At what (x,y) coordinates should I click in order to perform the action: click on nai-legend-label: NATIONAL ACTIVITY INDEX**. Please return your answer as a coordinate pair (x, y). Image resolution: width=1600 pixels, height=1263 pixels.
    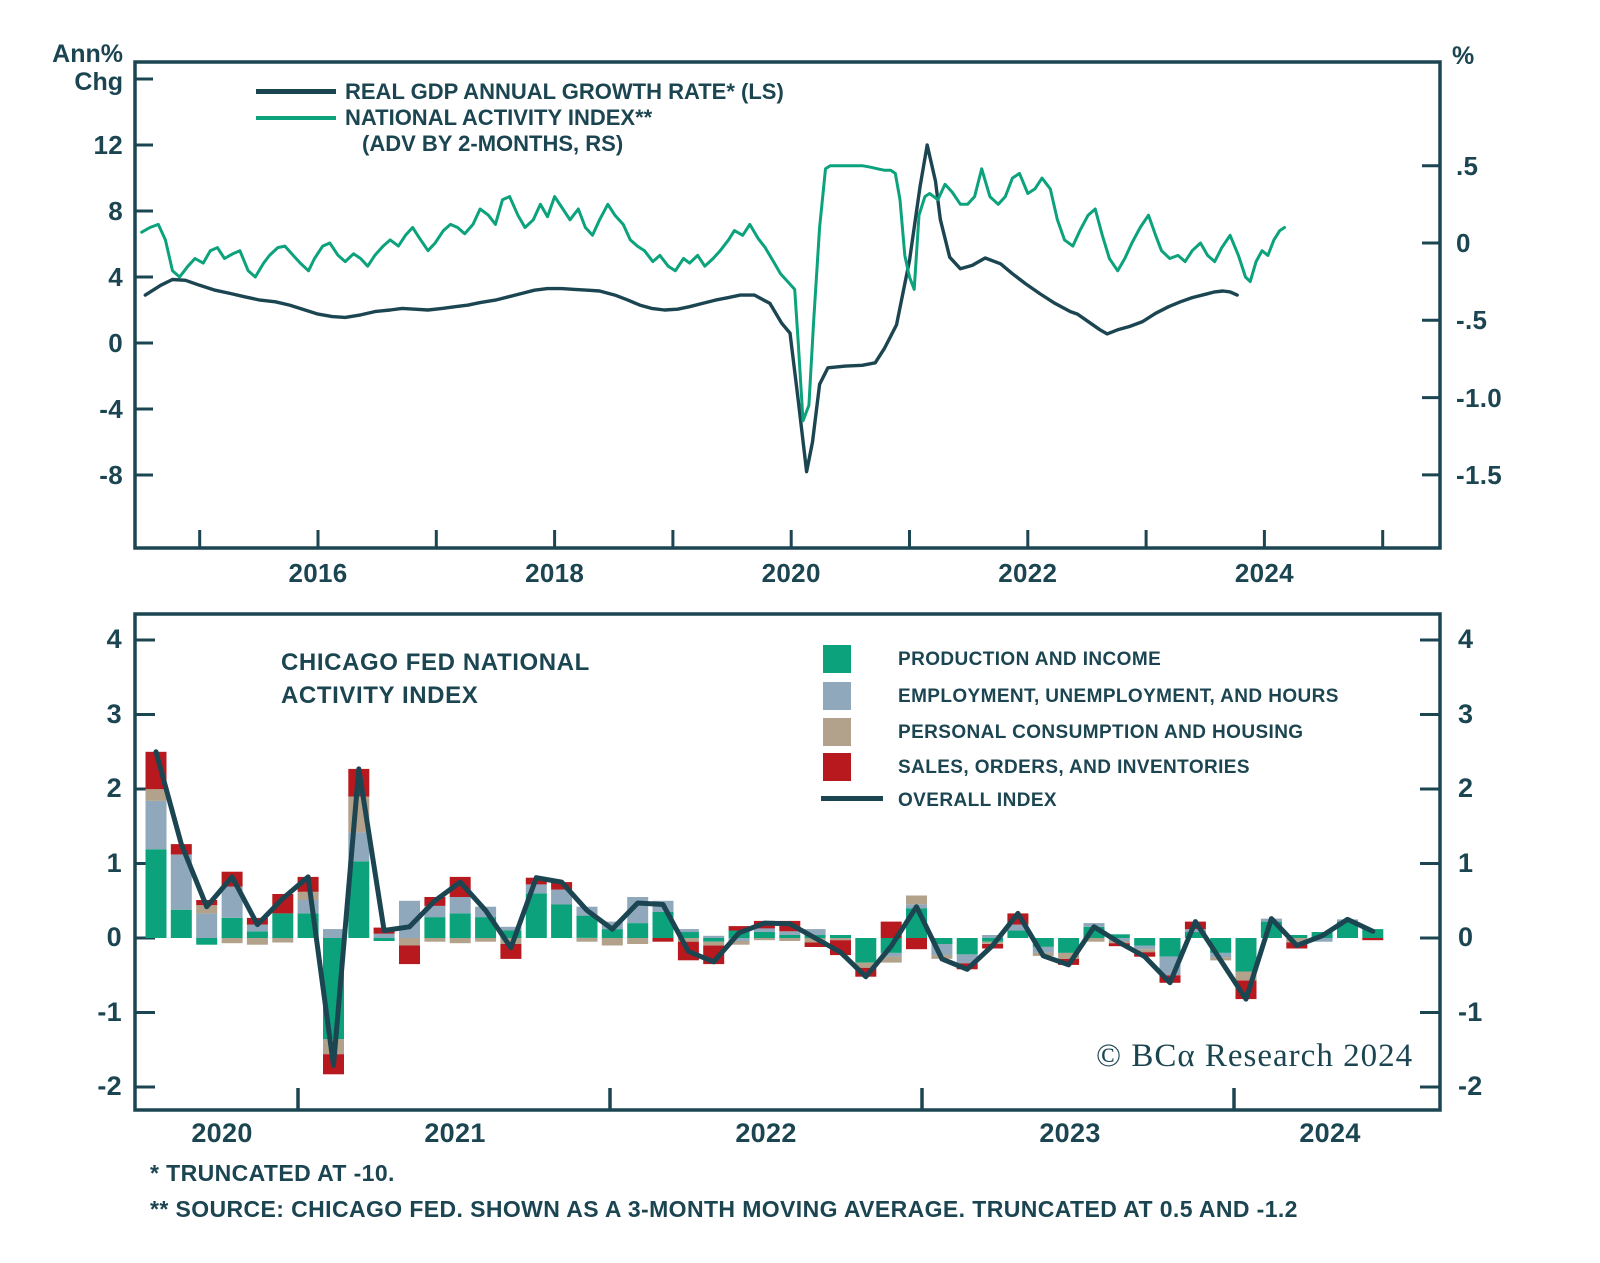
    Looking at the image, I should click on (499, 117).